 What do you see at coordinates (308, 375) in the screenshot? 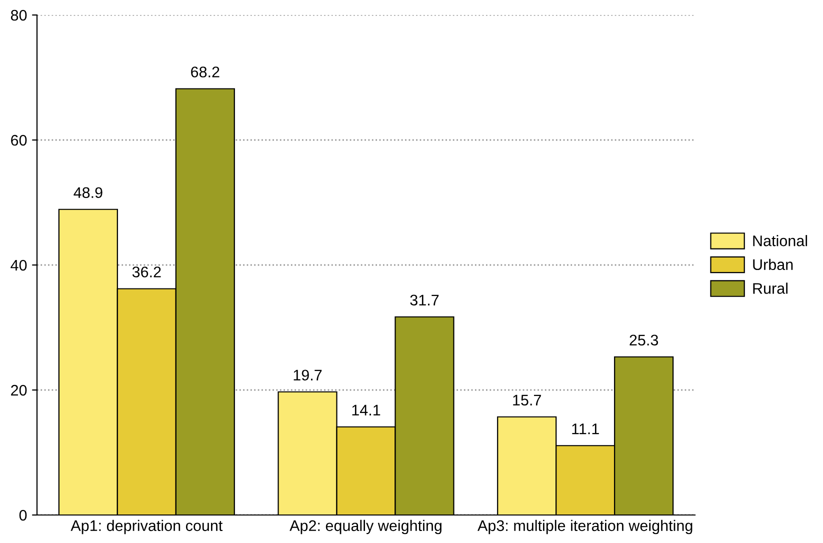
I see `data-label: 19.7` at bounding box center [308, 375].